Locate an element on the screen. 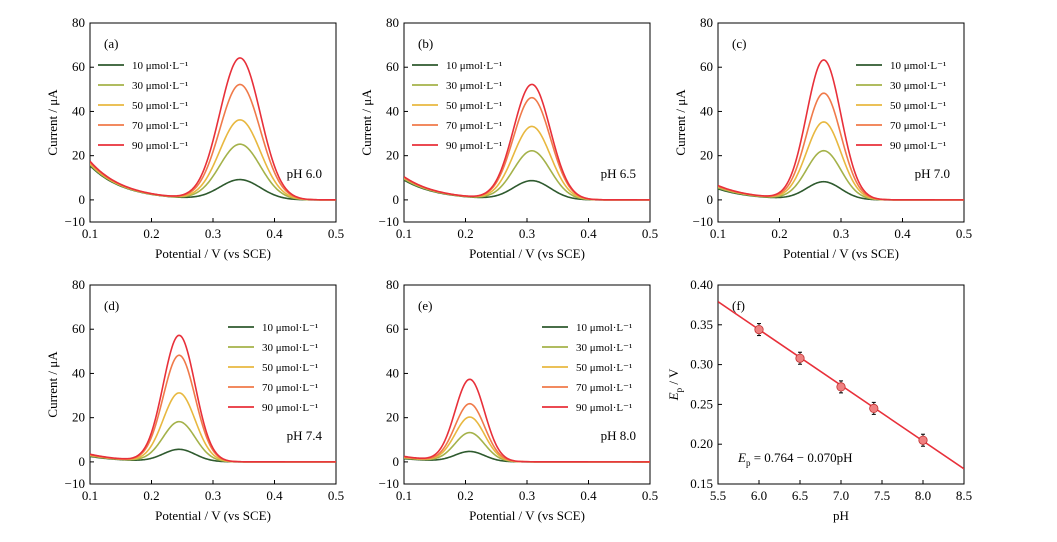  x-tick-label: 5.5 is located at coordinates (718, 495).